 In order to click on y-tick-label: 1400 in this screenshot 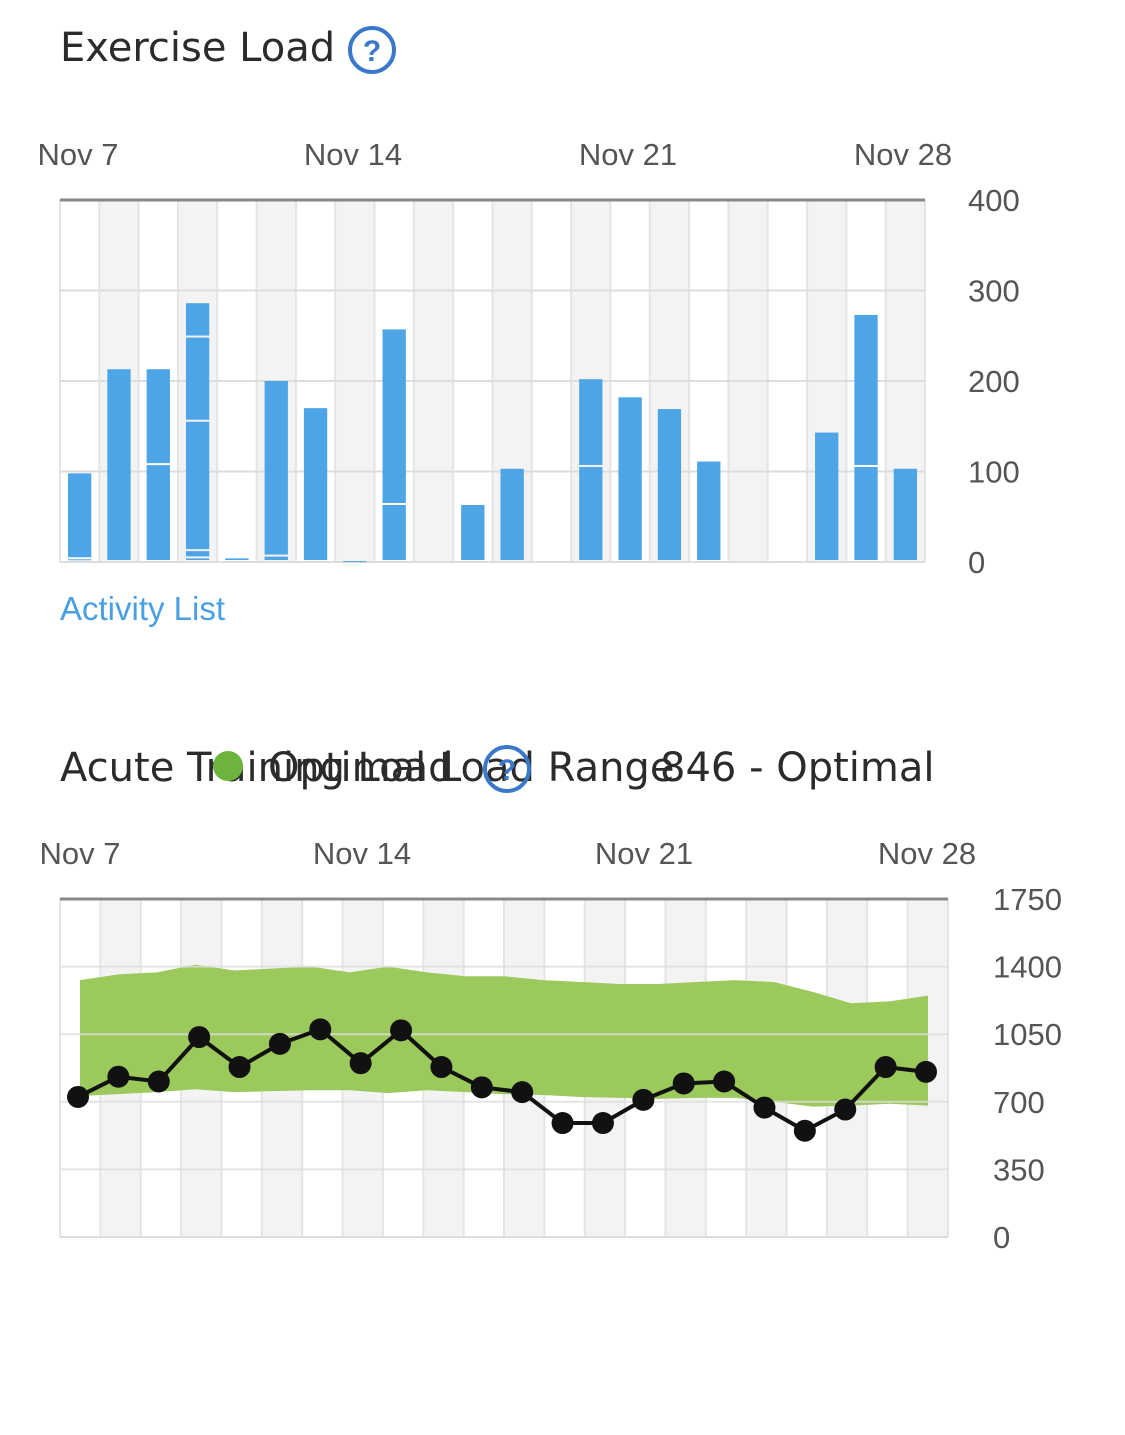, I will do `click(1027, 967)`.